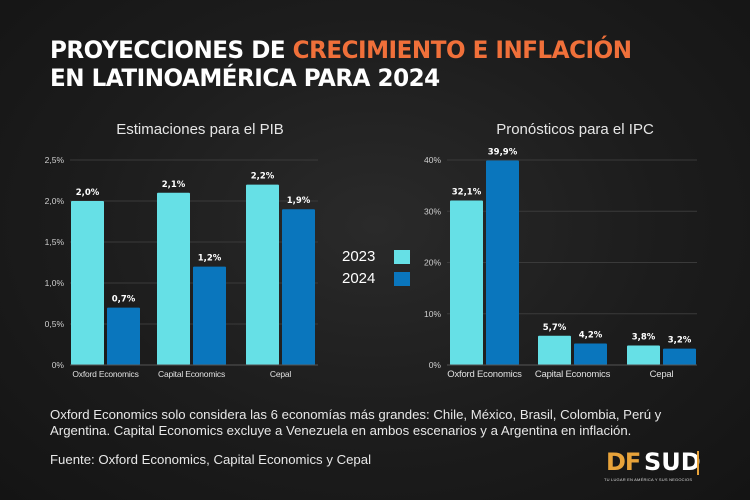 Image resolution: width=750 pixels, height=500 pixels. Describe the element at coordinates (680, 341) in the screenshot. I see `ipc-data-label: 3,2%` at that location.